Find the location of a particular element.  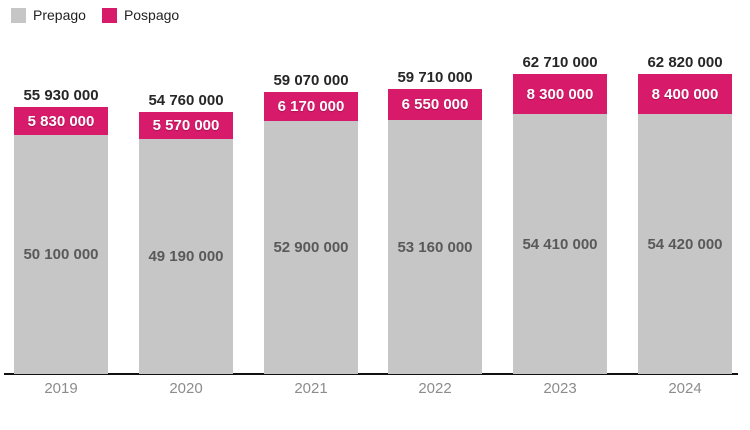

x-axis-label: 2020 is located at coordinates (186, 388).